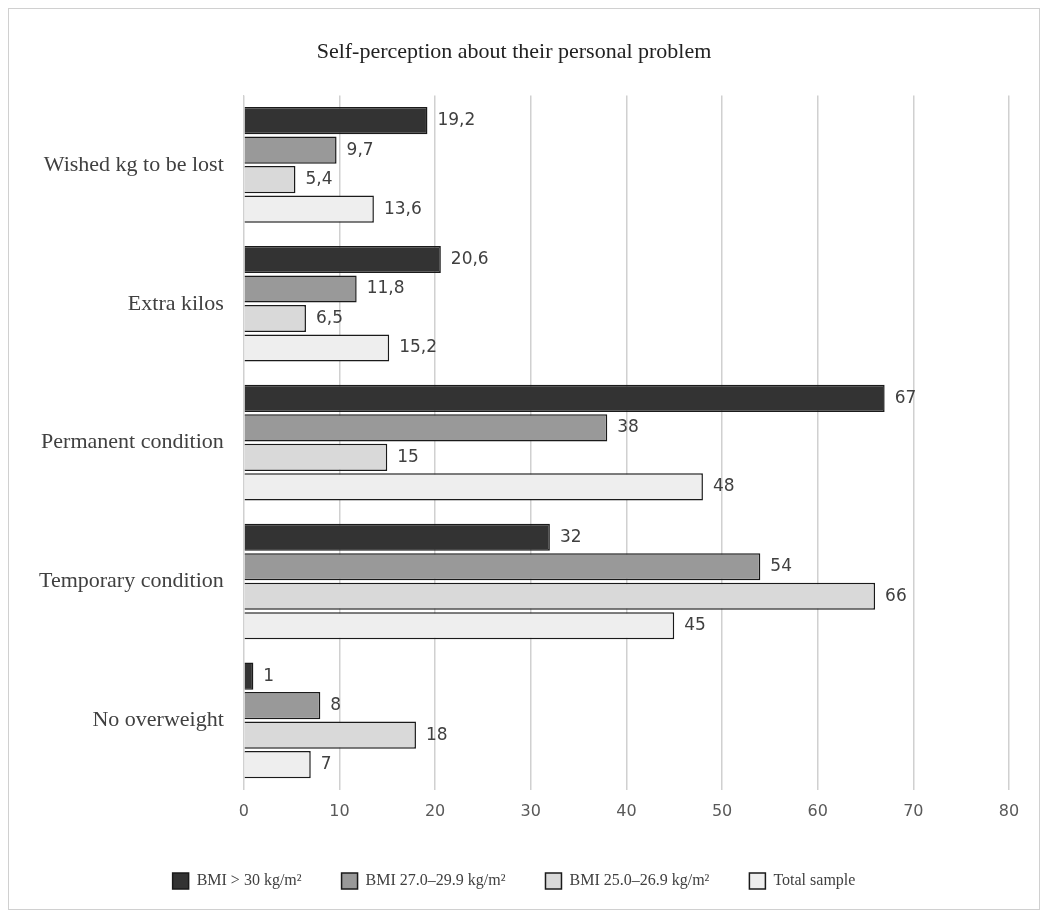  I want to click on legend-label: BMI > 30 kg/m², so click(249, 880).